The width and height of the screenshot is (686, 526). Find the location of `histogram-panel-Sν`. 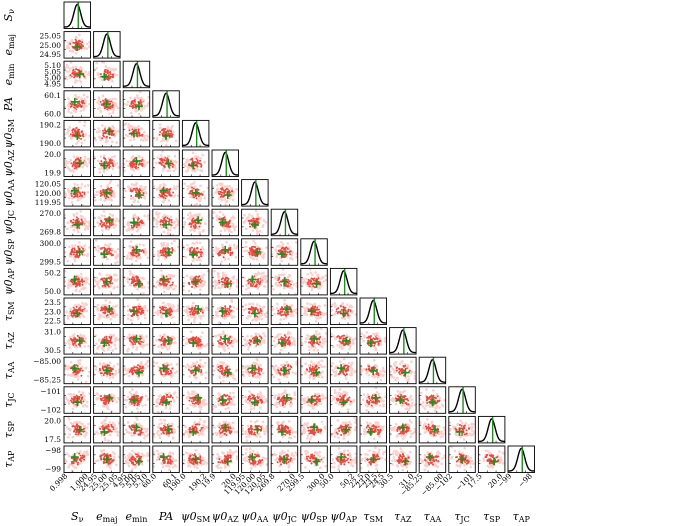

histogram-panel-Sν is located at coordinates (77, 15).